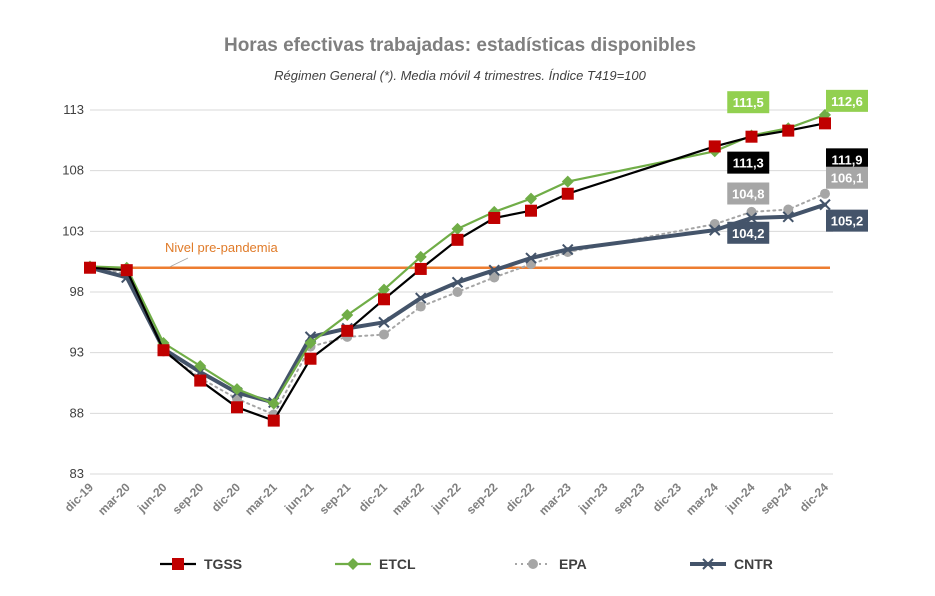 The width and height of the screenshot is (935, 596). I want to click on data-label-epa: 106,1, so click(847, 177).